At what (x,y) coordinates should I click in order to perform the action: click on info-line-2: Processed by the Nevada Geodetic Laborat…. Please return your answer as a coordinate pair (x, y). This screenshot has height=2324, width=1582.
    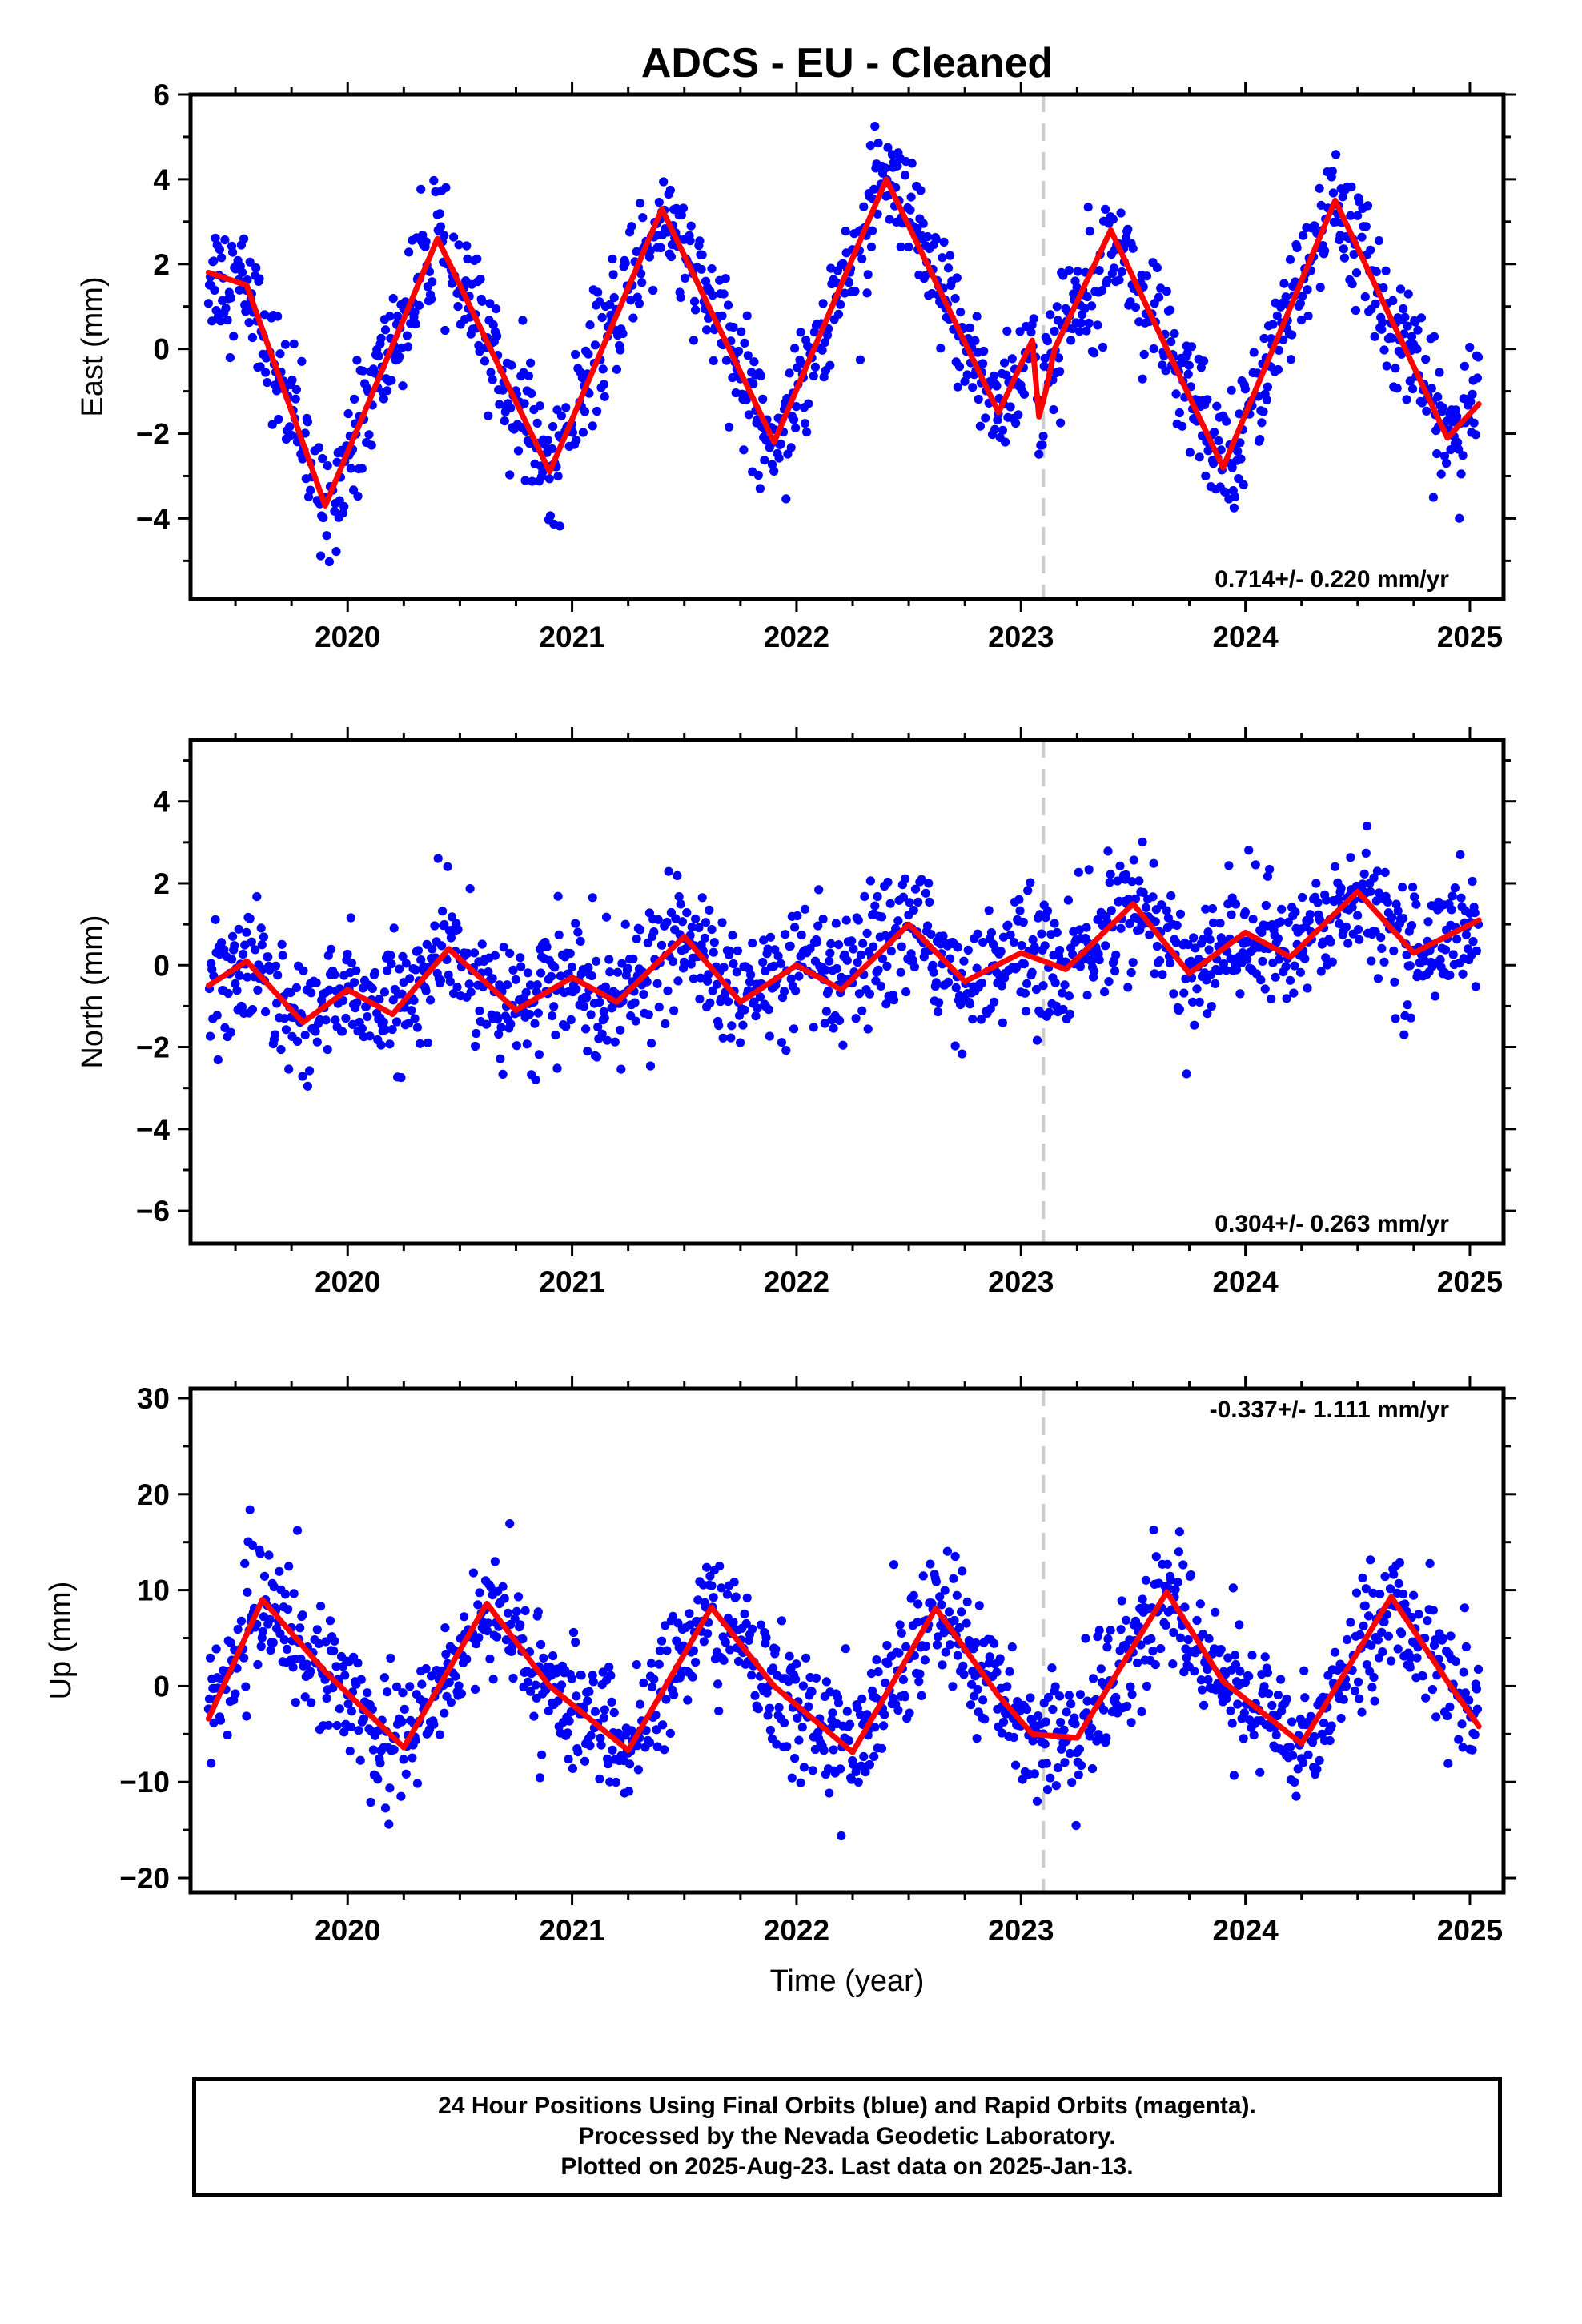
    Looking at the image, I should click on (847, 2136).